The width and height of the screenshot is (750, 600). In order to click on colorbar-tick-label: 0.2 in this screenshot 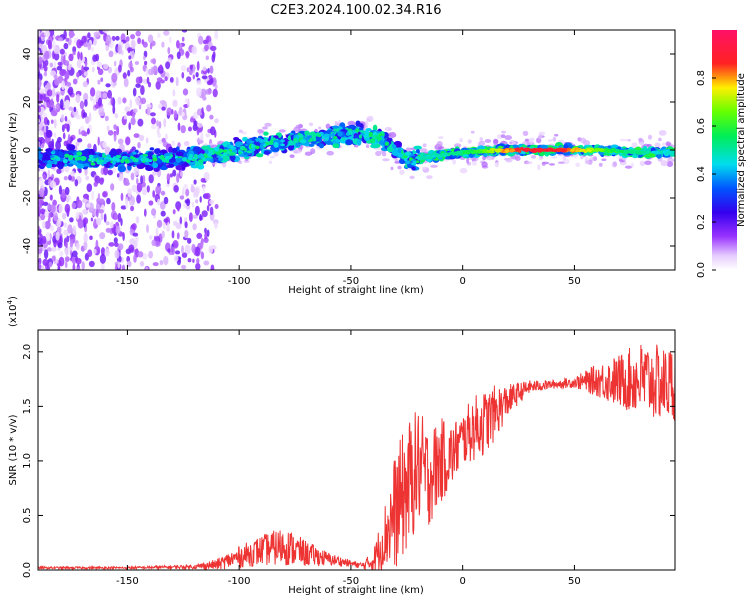, I will do `click(701, 222)`.